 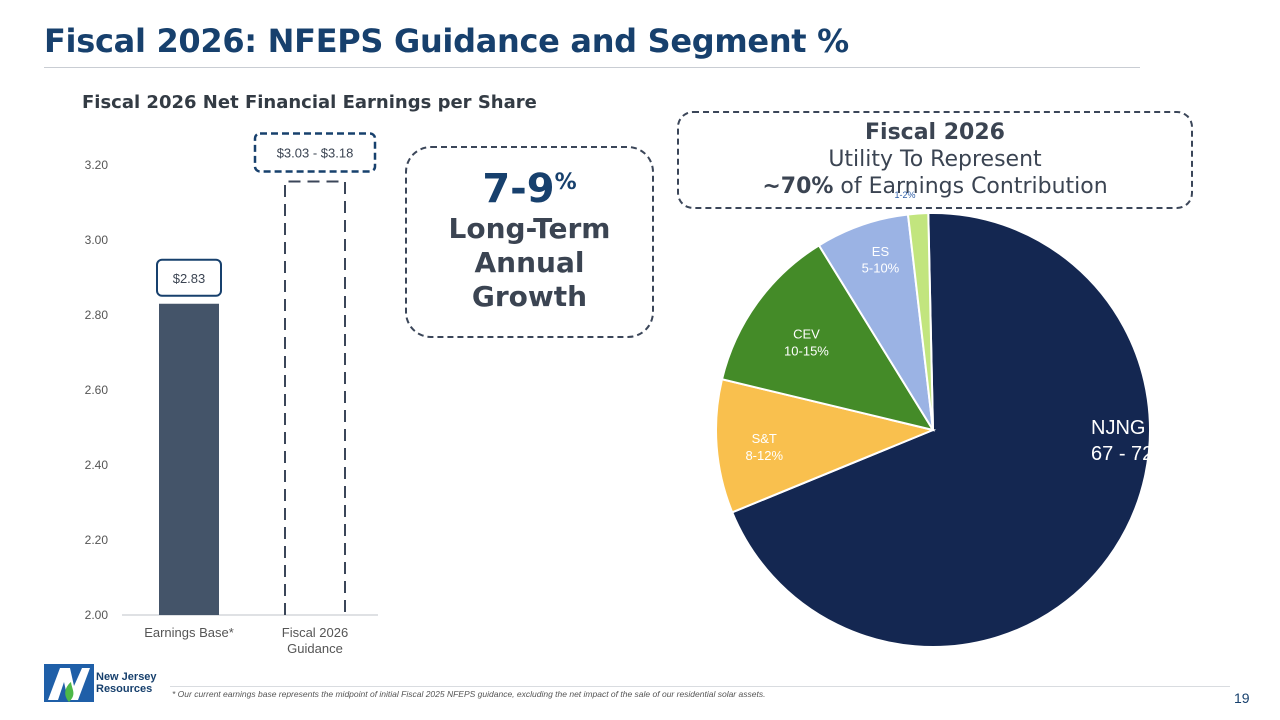 I want to click on pie-slice-st, so click(x=826, y=446).